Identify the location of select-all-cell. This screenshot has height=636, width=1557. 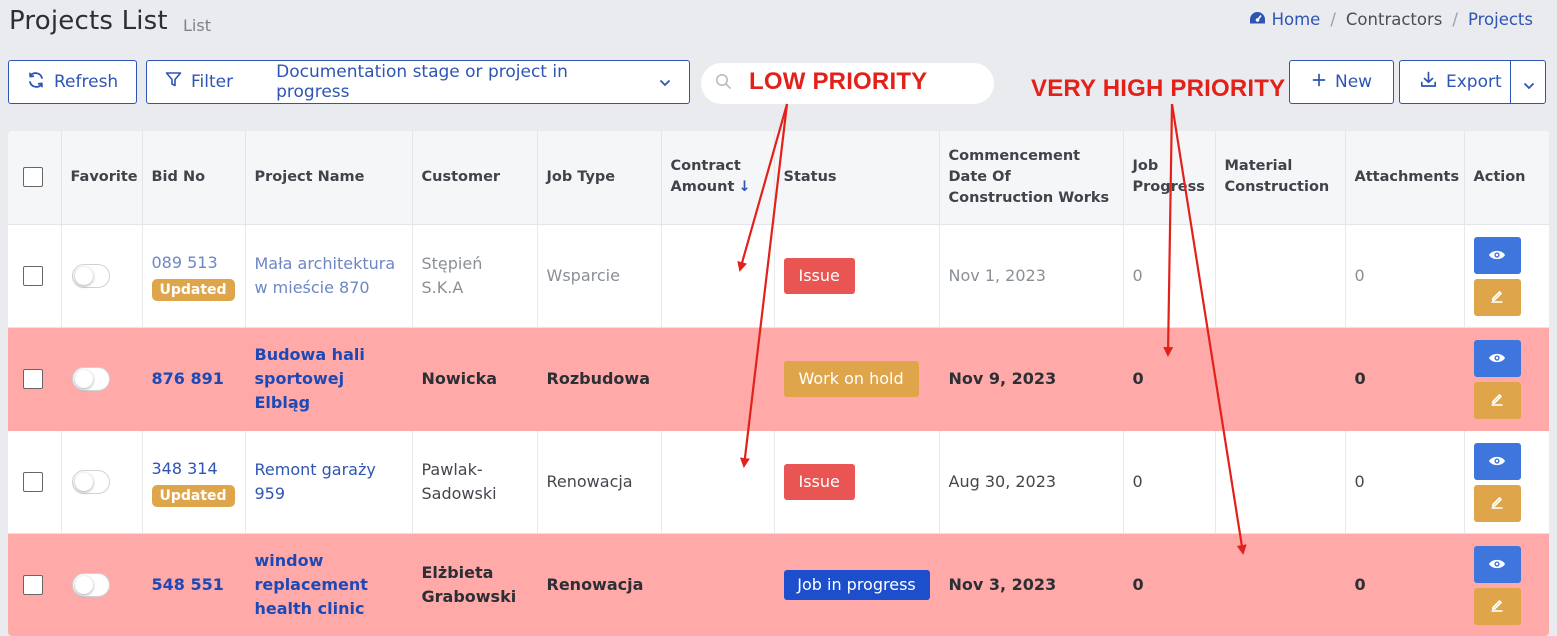
(35, 178).